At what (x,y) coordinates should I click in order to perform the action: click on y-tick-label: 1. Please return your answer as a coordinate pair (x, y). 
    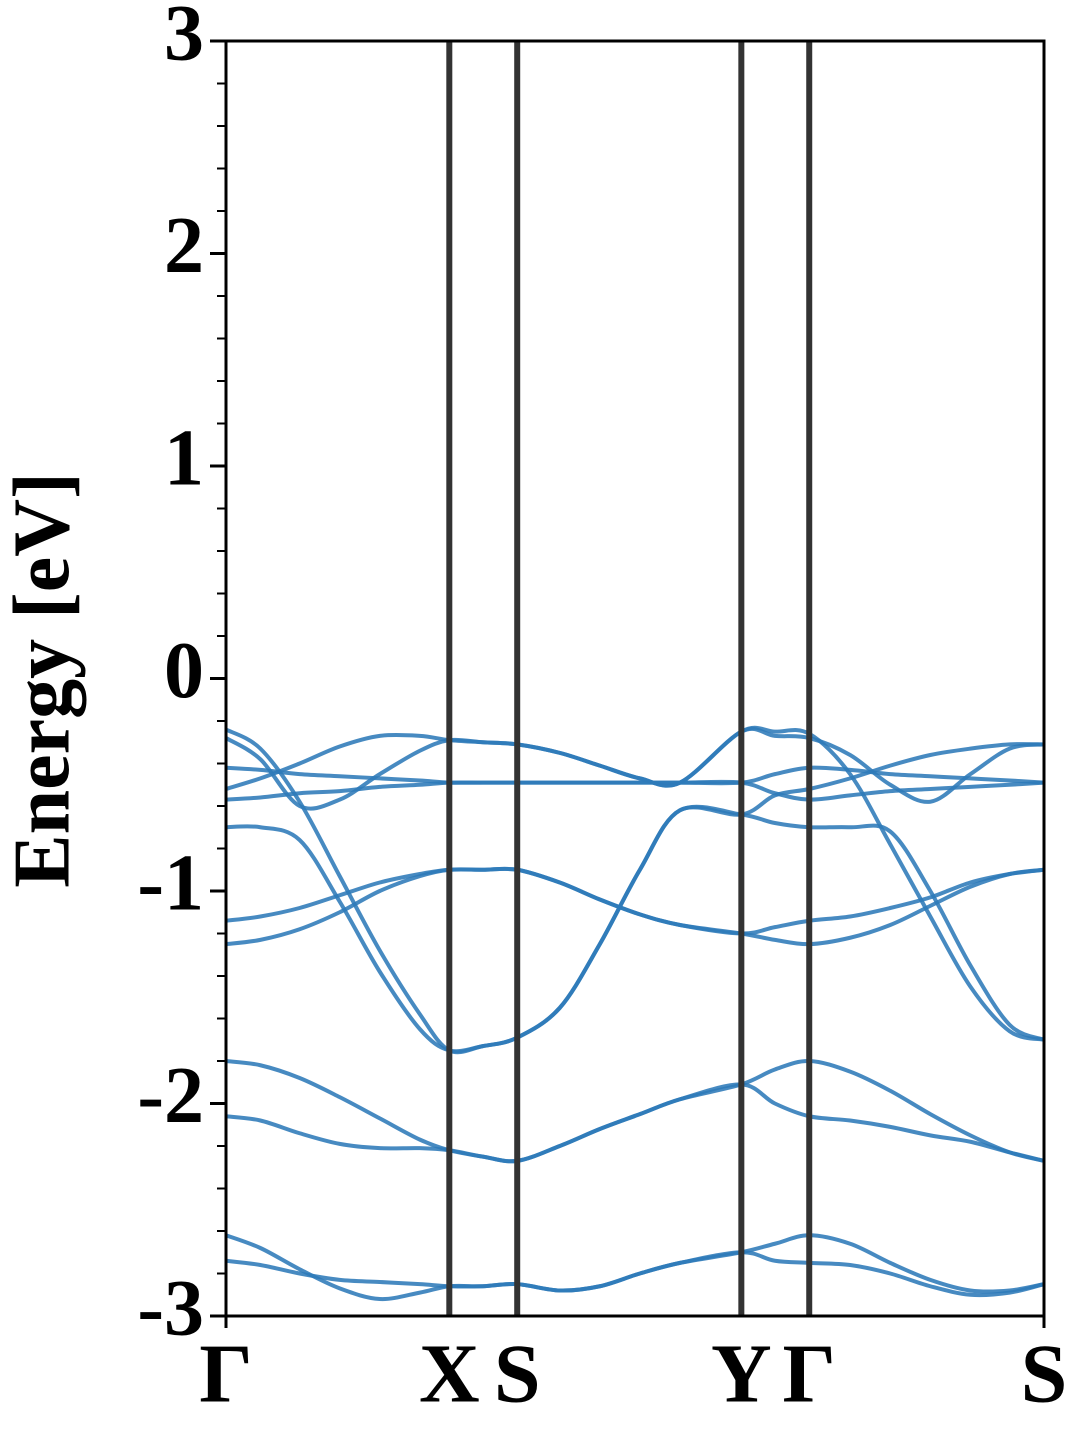
    Looking at the image, I should click on (184, 458).